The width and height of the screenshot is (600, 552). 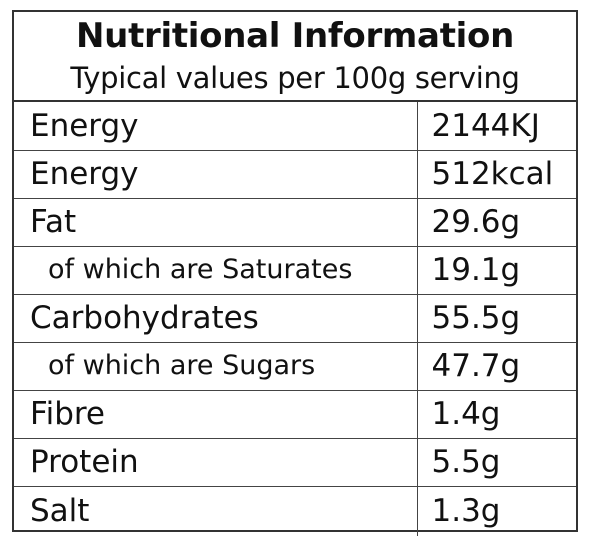 I want to click on page-title: Nutritional Information, so click(x=295, y=36).